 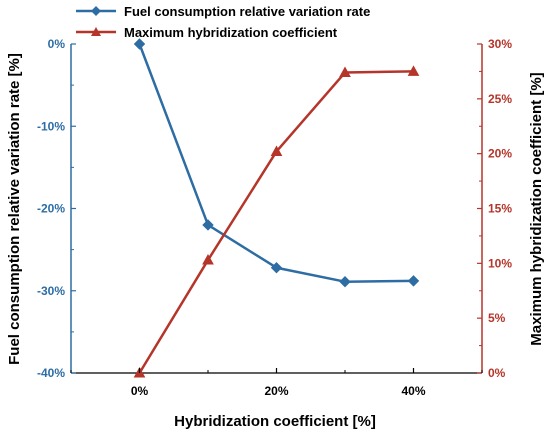 I want to click on legend-item-hybrid: Maximum hybridization coefficient, so click(x=207, y=32).